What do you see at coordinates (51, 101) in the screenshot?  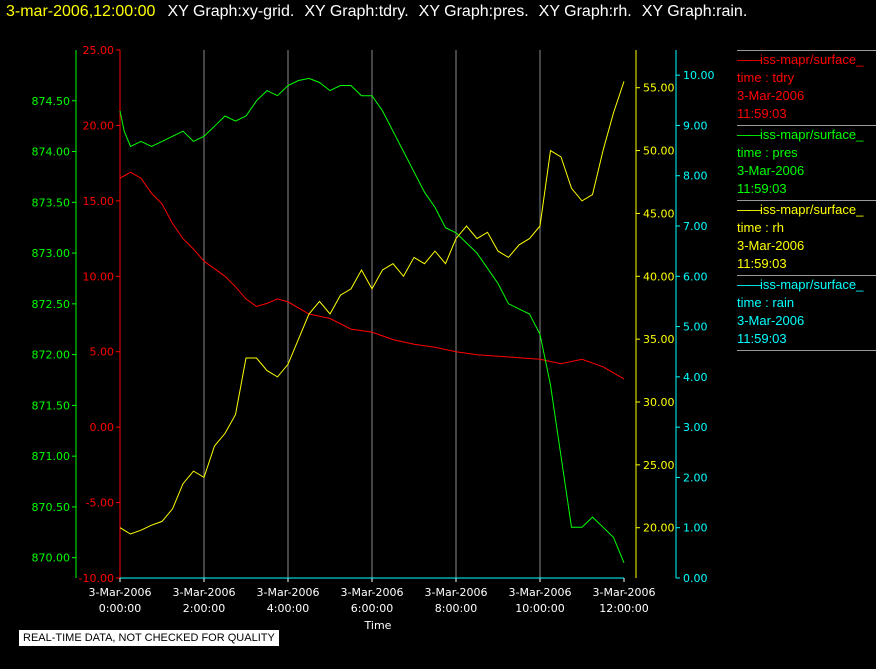 I see `pres-tick-label-9: 874.50` at bounding box center [51, 101].